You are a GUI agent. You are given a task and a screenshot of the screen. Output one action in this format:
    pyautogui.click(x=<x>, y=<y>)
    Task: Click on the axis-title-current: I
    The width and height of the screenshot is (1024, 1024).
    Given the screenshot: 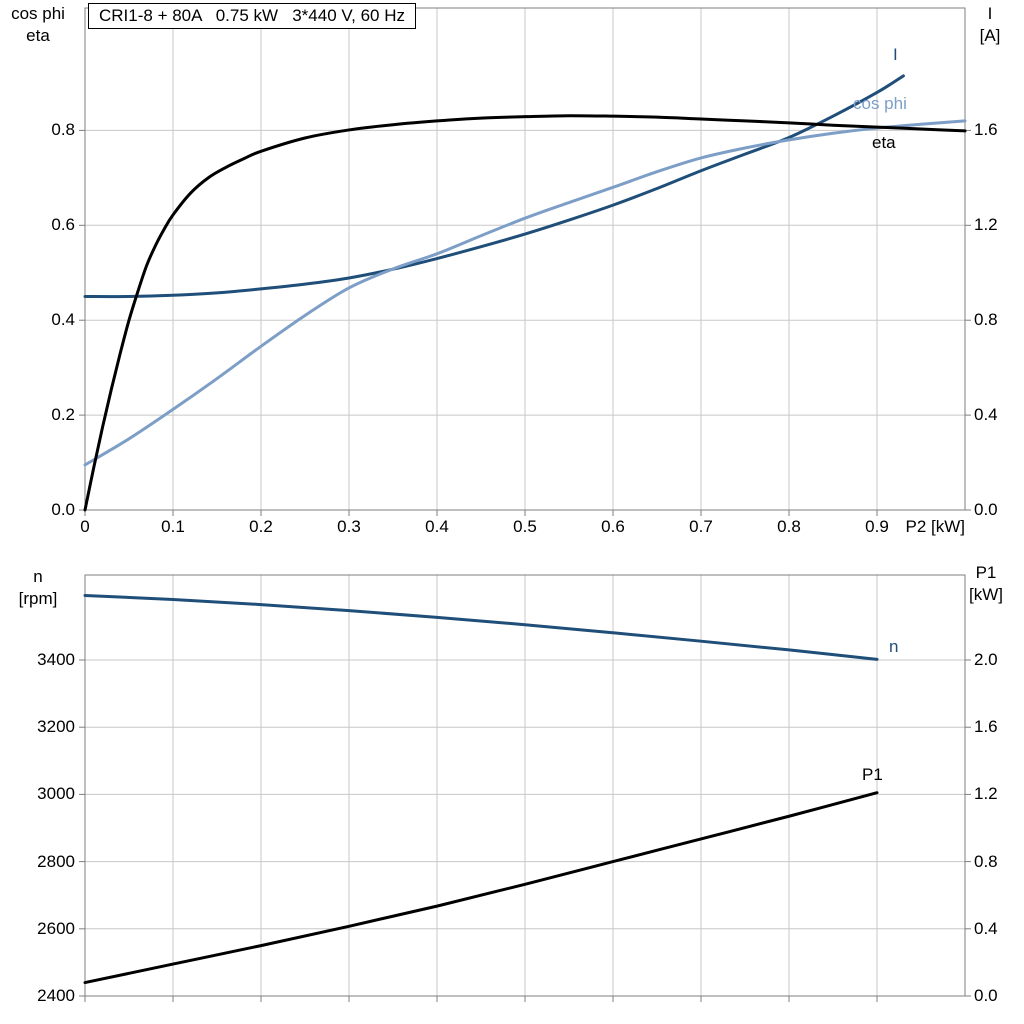 What is the action you would take?
    pyautogui.click(x=990, y=13)
    